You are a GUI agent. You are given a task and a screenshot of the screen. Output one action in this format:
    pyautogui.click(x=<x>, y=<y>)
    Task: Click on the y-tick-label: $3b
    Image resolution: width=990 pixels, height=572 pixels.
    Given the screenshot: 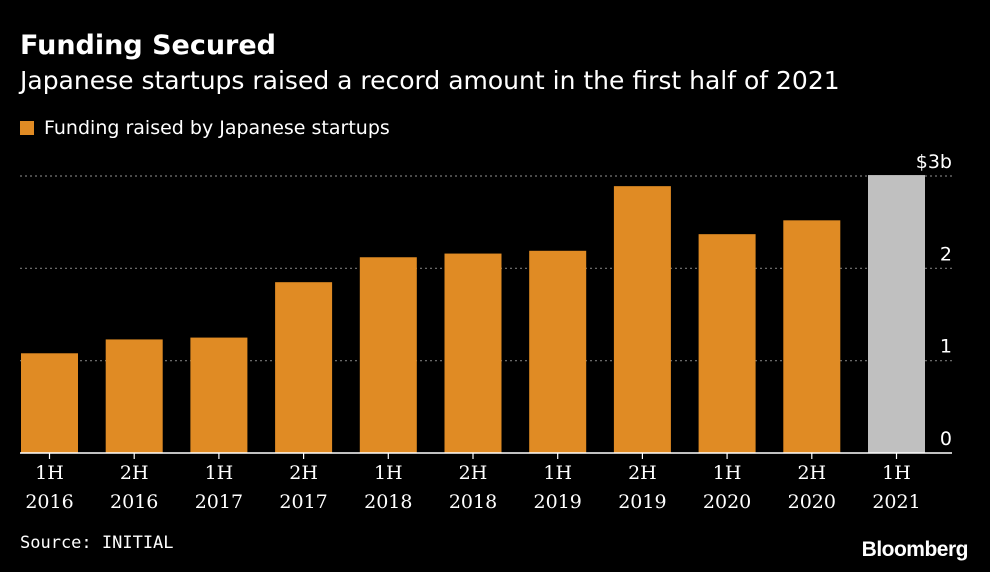 What is the action you would take?
    pyautogui.click(x=934, y=162)
    